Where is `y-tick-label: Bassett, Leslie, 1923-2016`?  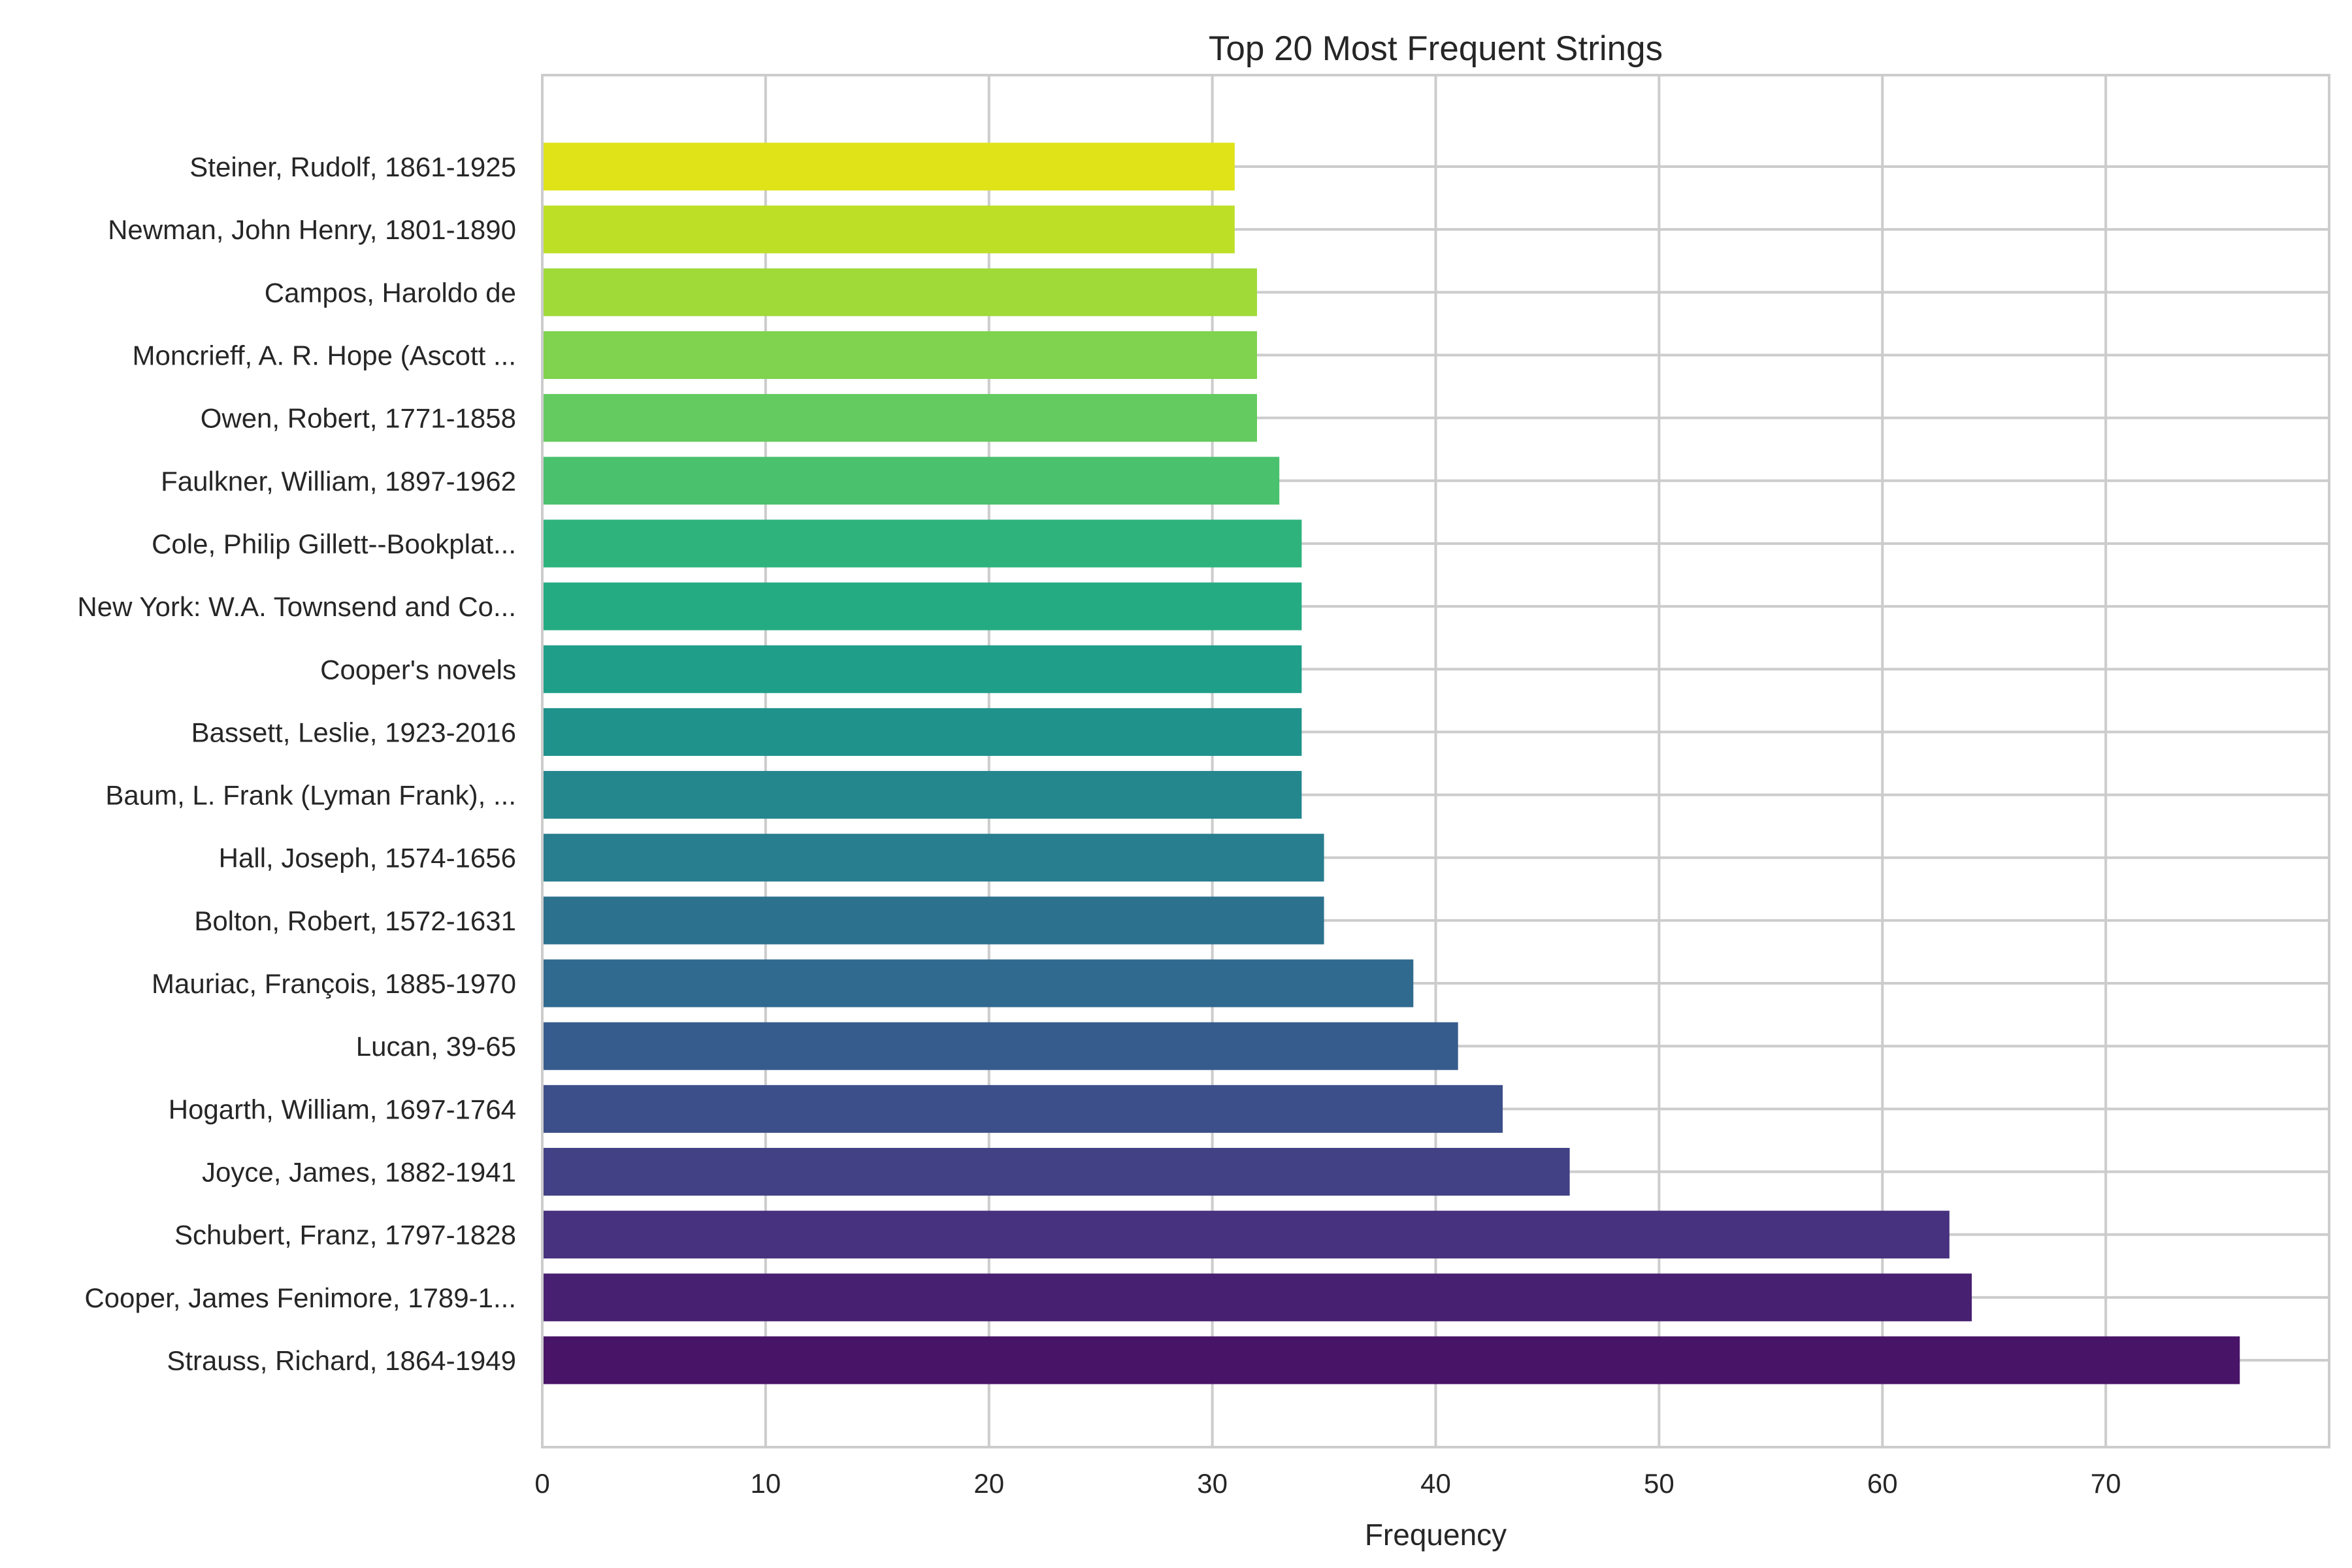
y-tick-label: Bassett, Leslie, 1923-2016 is located at coordinates (353, 732).